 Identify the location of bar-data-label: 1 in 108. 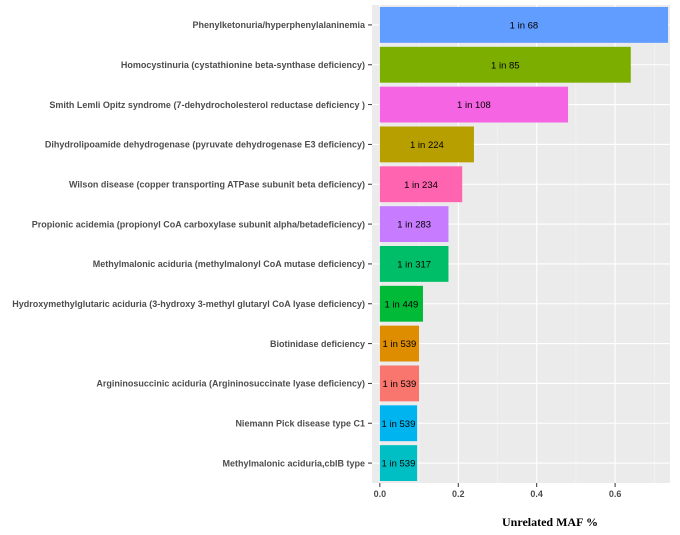
(474, 105).